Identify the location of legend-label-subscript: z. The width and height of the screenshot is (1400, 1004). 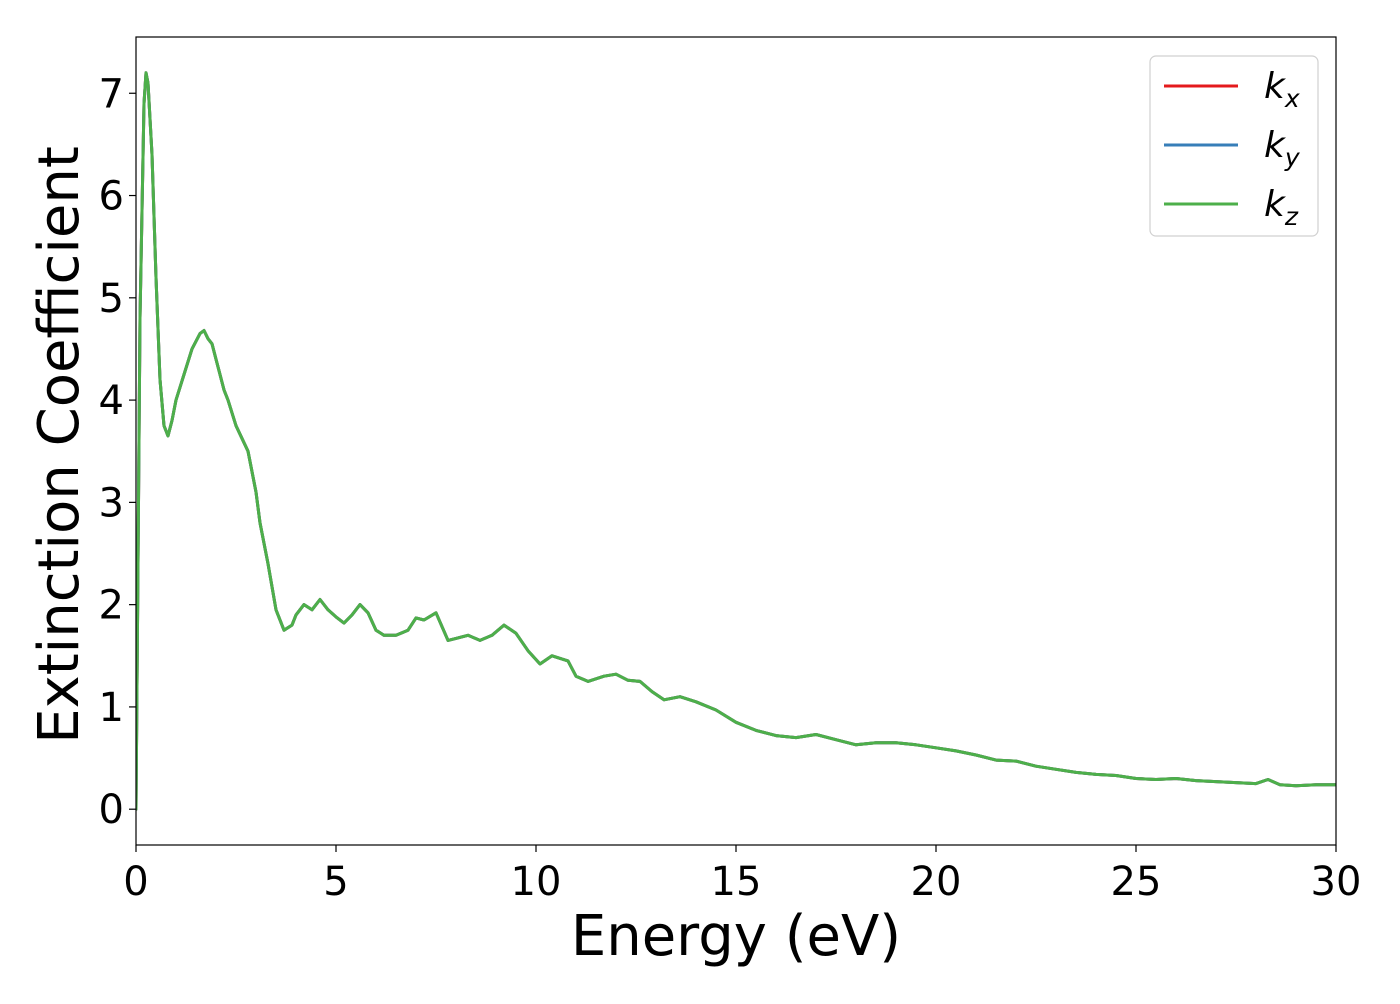
(1291, 216).